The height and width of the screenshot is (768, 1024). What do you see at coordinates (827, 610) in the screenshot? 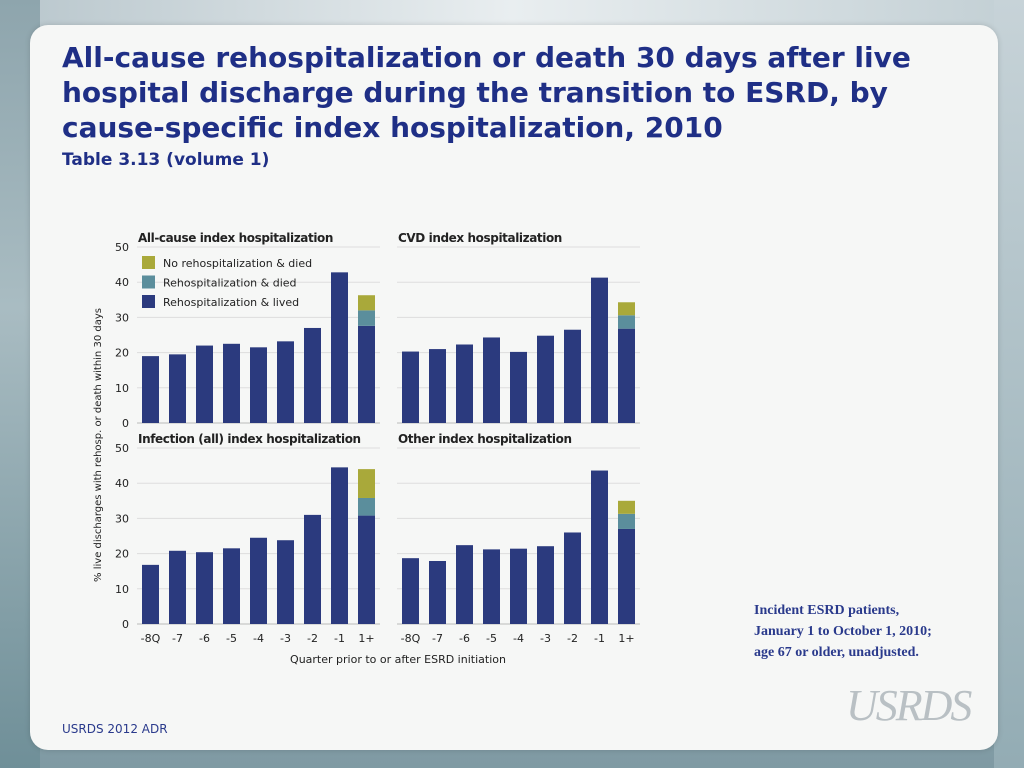
I see `note-line: Incident ESRD patients,` at bounding box center [827, 610].